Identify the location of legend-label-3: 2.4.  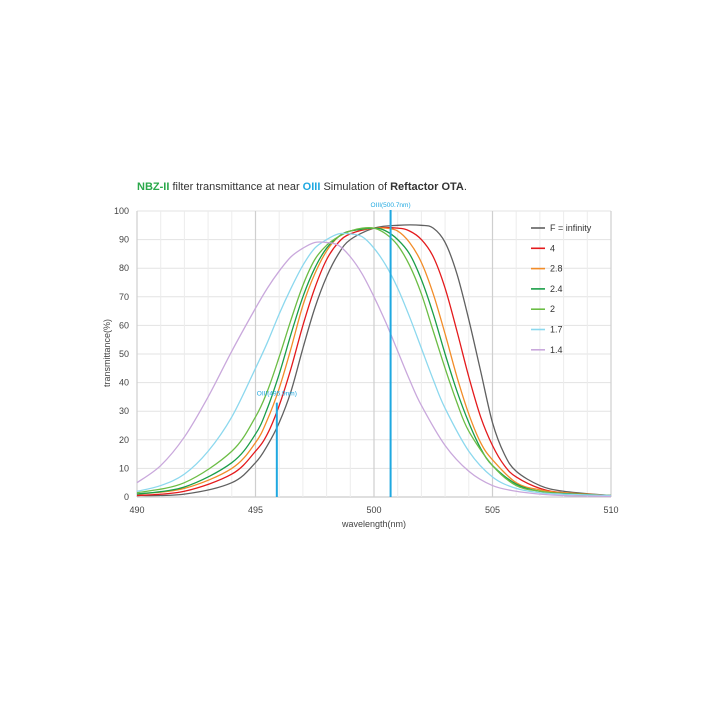
(556, 289).